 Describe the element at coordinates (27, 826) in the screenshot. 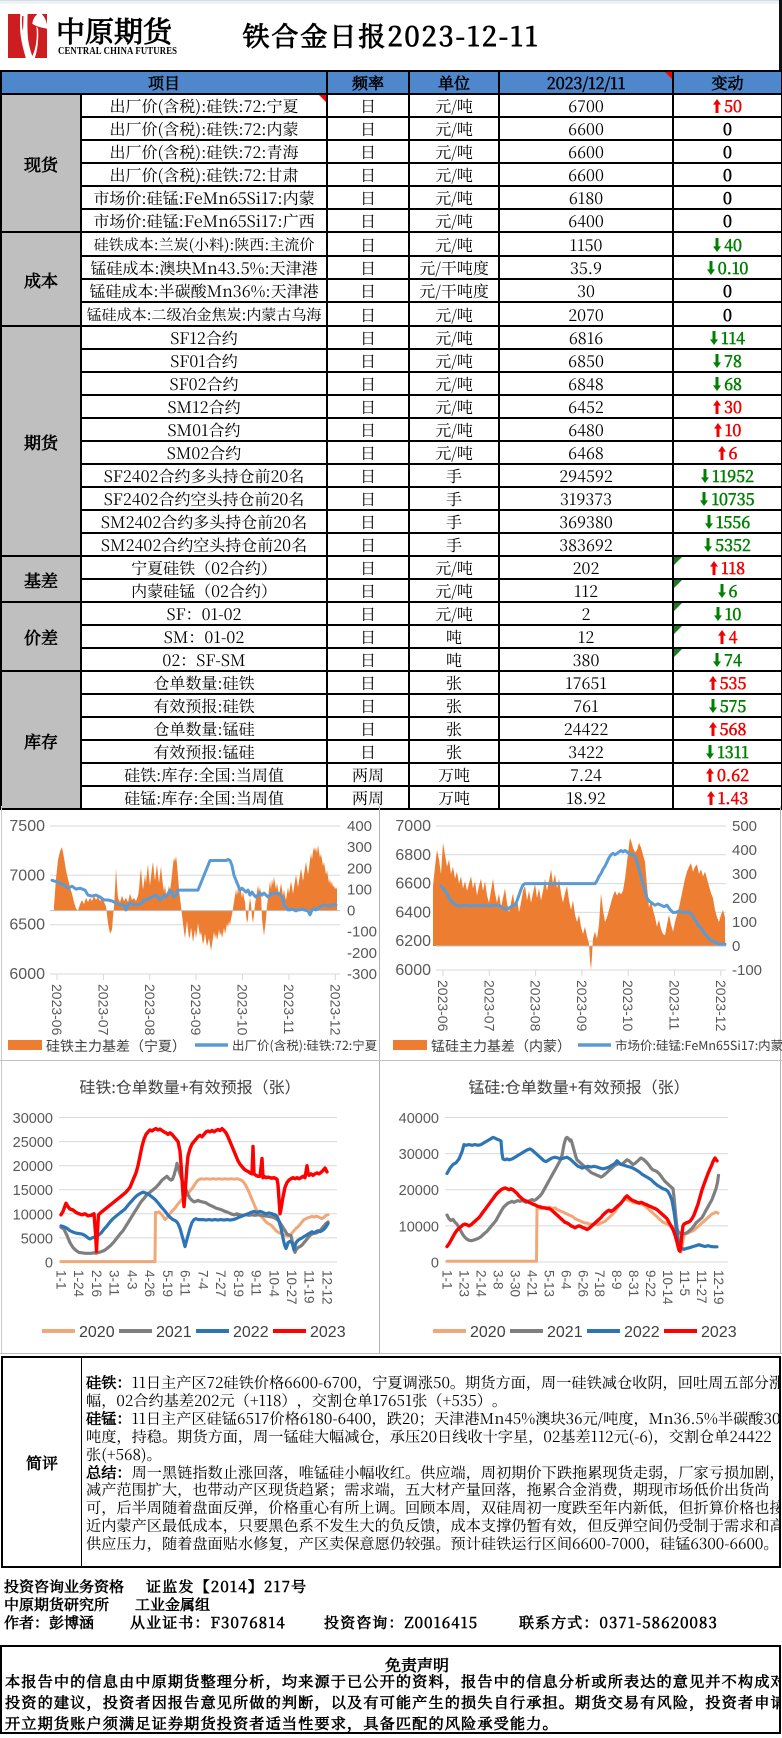

I see `svg-text: 7500` at that location.